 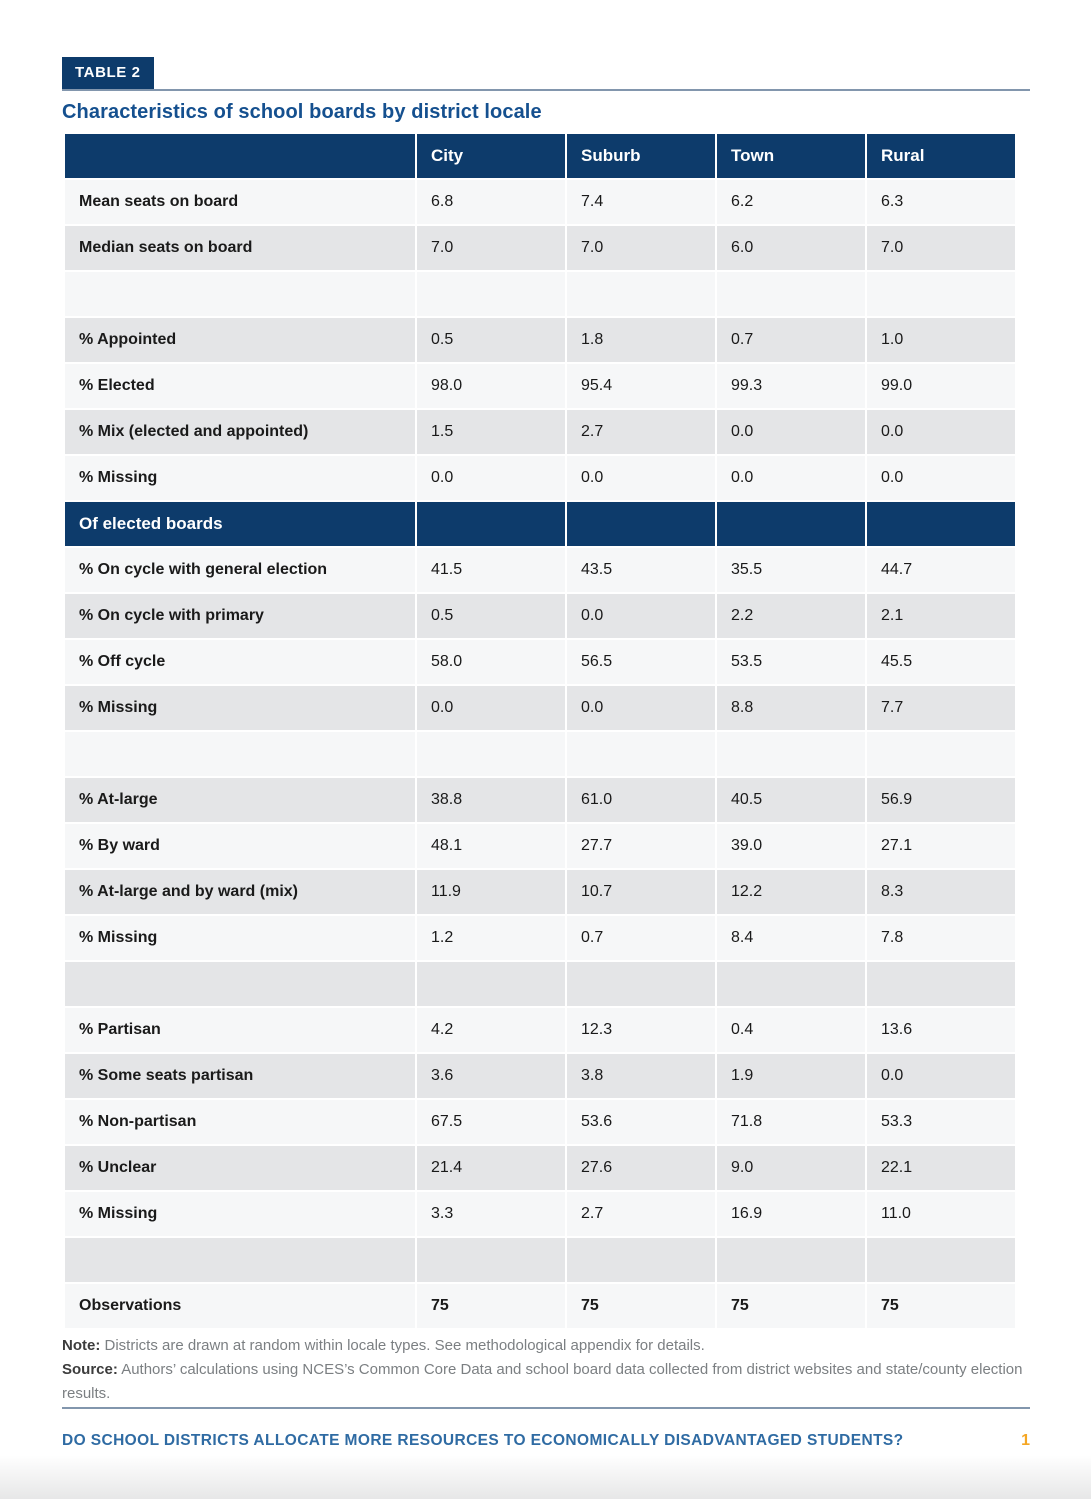 I want to click on value-cell: 12.2, so click(x=791, y=892).